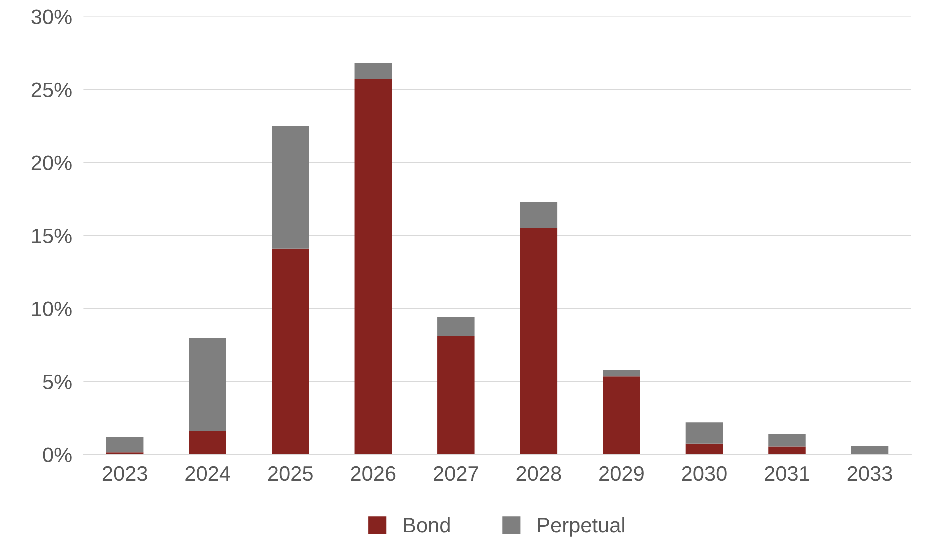 The height and width of the screenshot is (558, 930). I want to click on x-tick-label: 2031, so click(787, 474).